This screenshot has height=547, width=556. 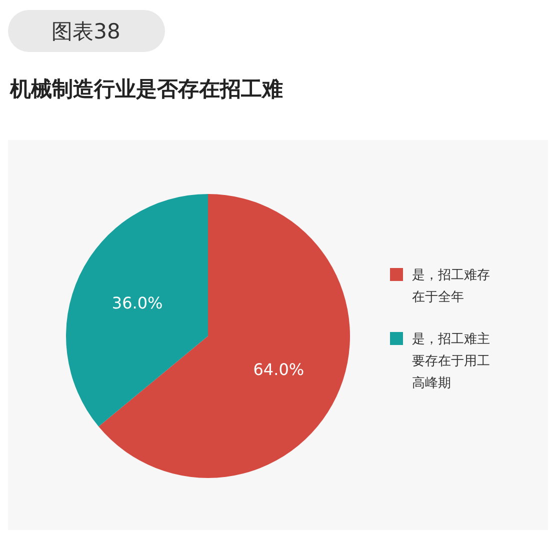 I want to click on data-label: 64.0%, so click(x=278, y=369).